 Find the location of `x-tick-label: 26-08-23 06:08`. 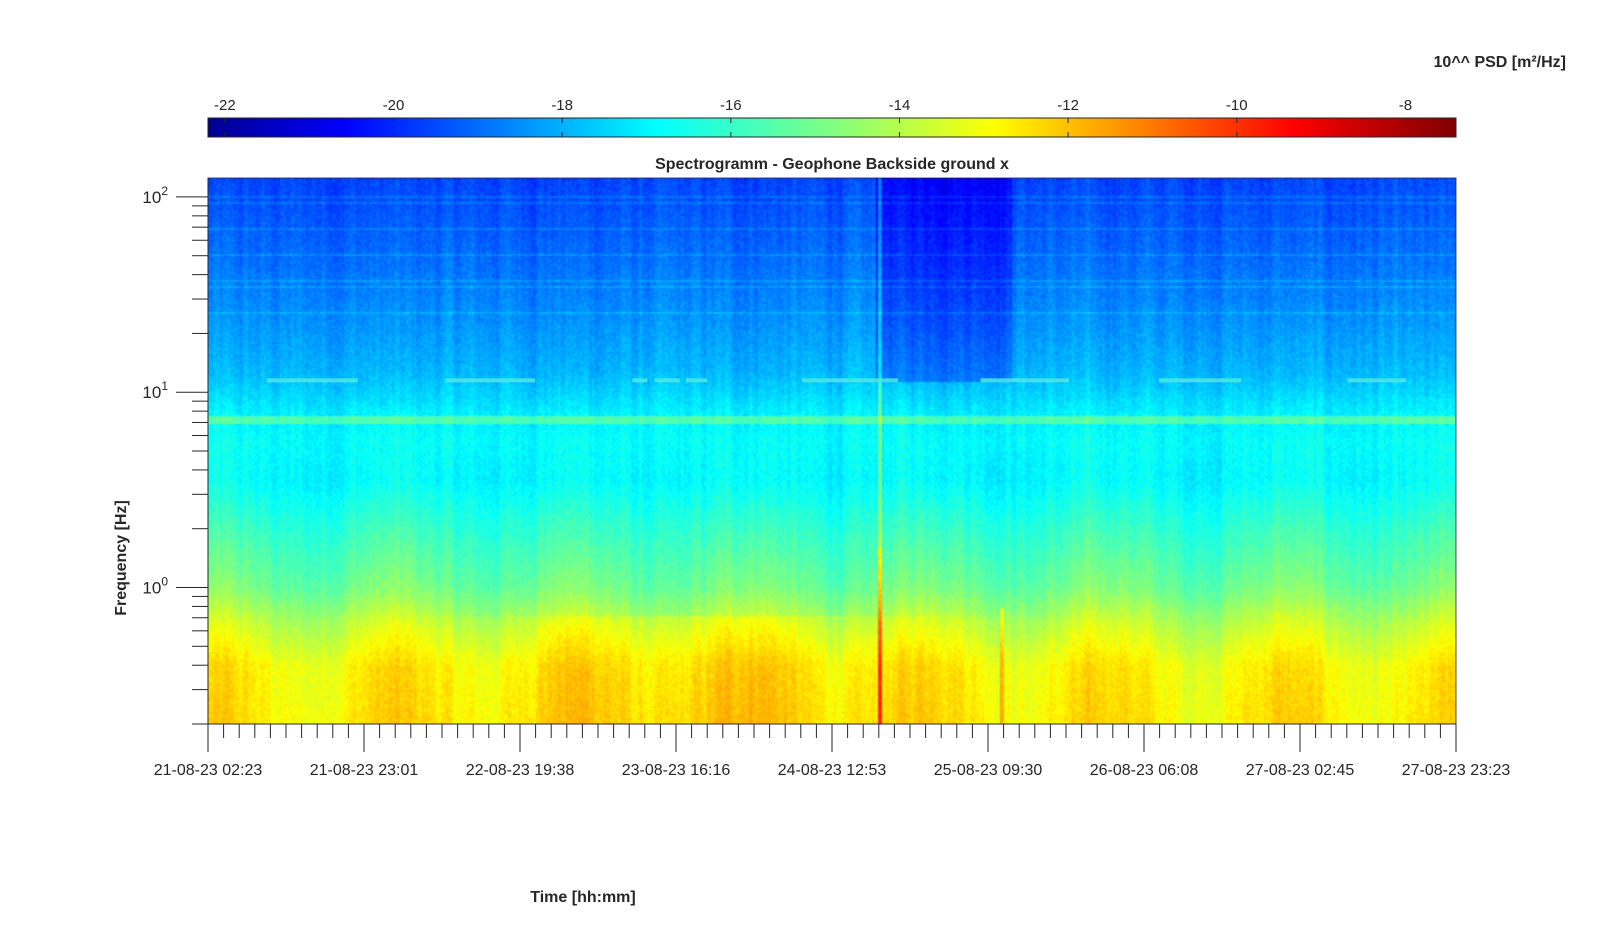

x-tick-label: 26-08-23 06:08 is located at coordinates (1144, 770).